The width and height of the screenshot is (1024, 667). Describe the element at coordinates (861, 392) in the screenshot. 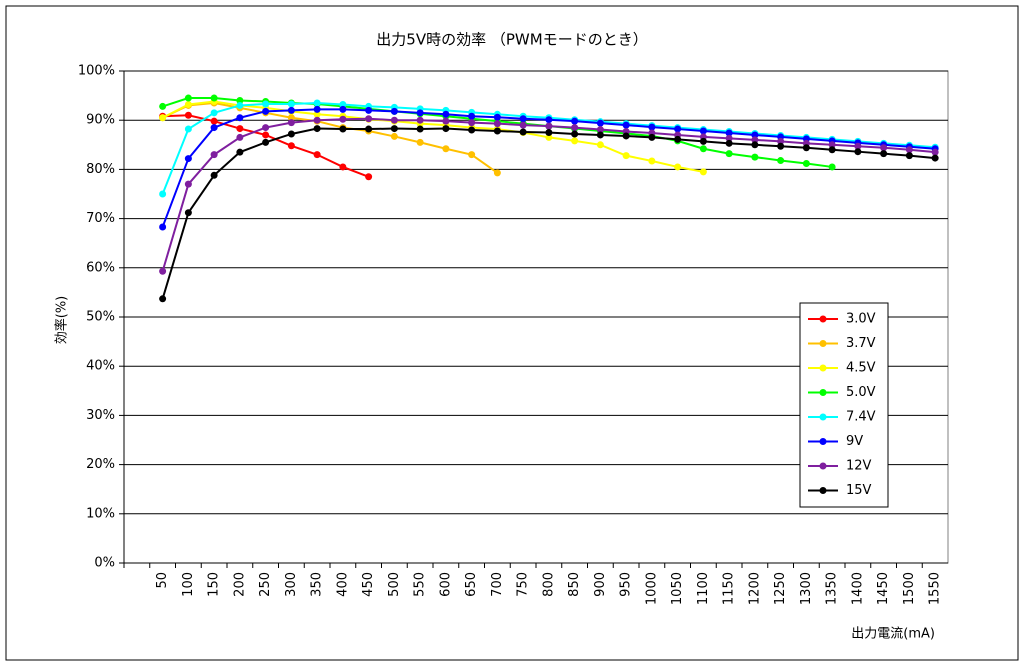

I see `legend-label: 5.0V` at that location.